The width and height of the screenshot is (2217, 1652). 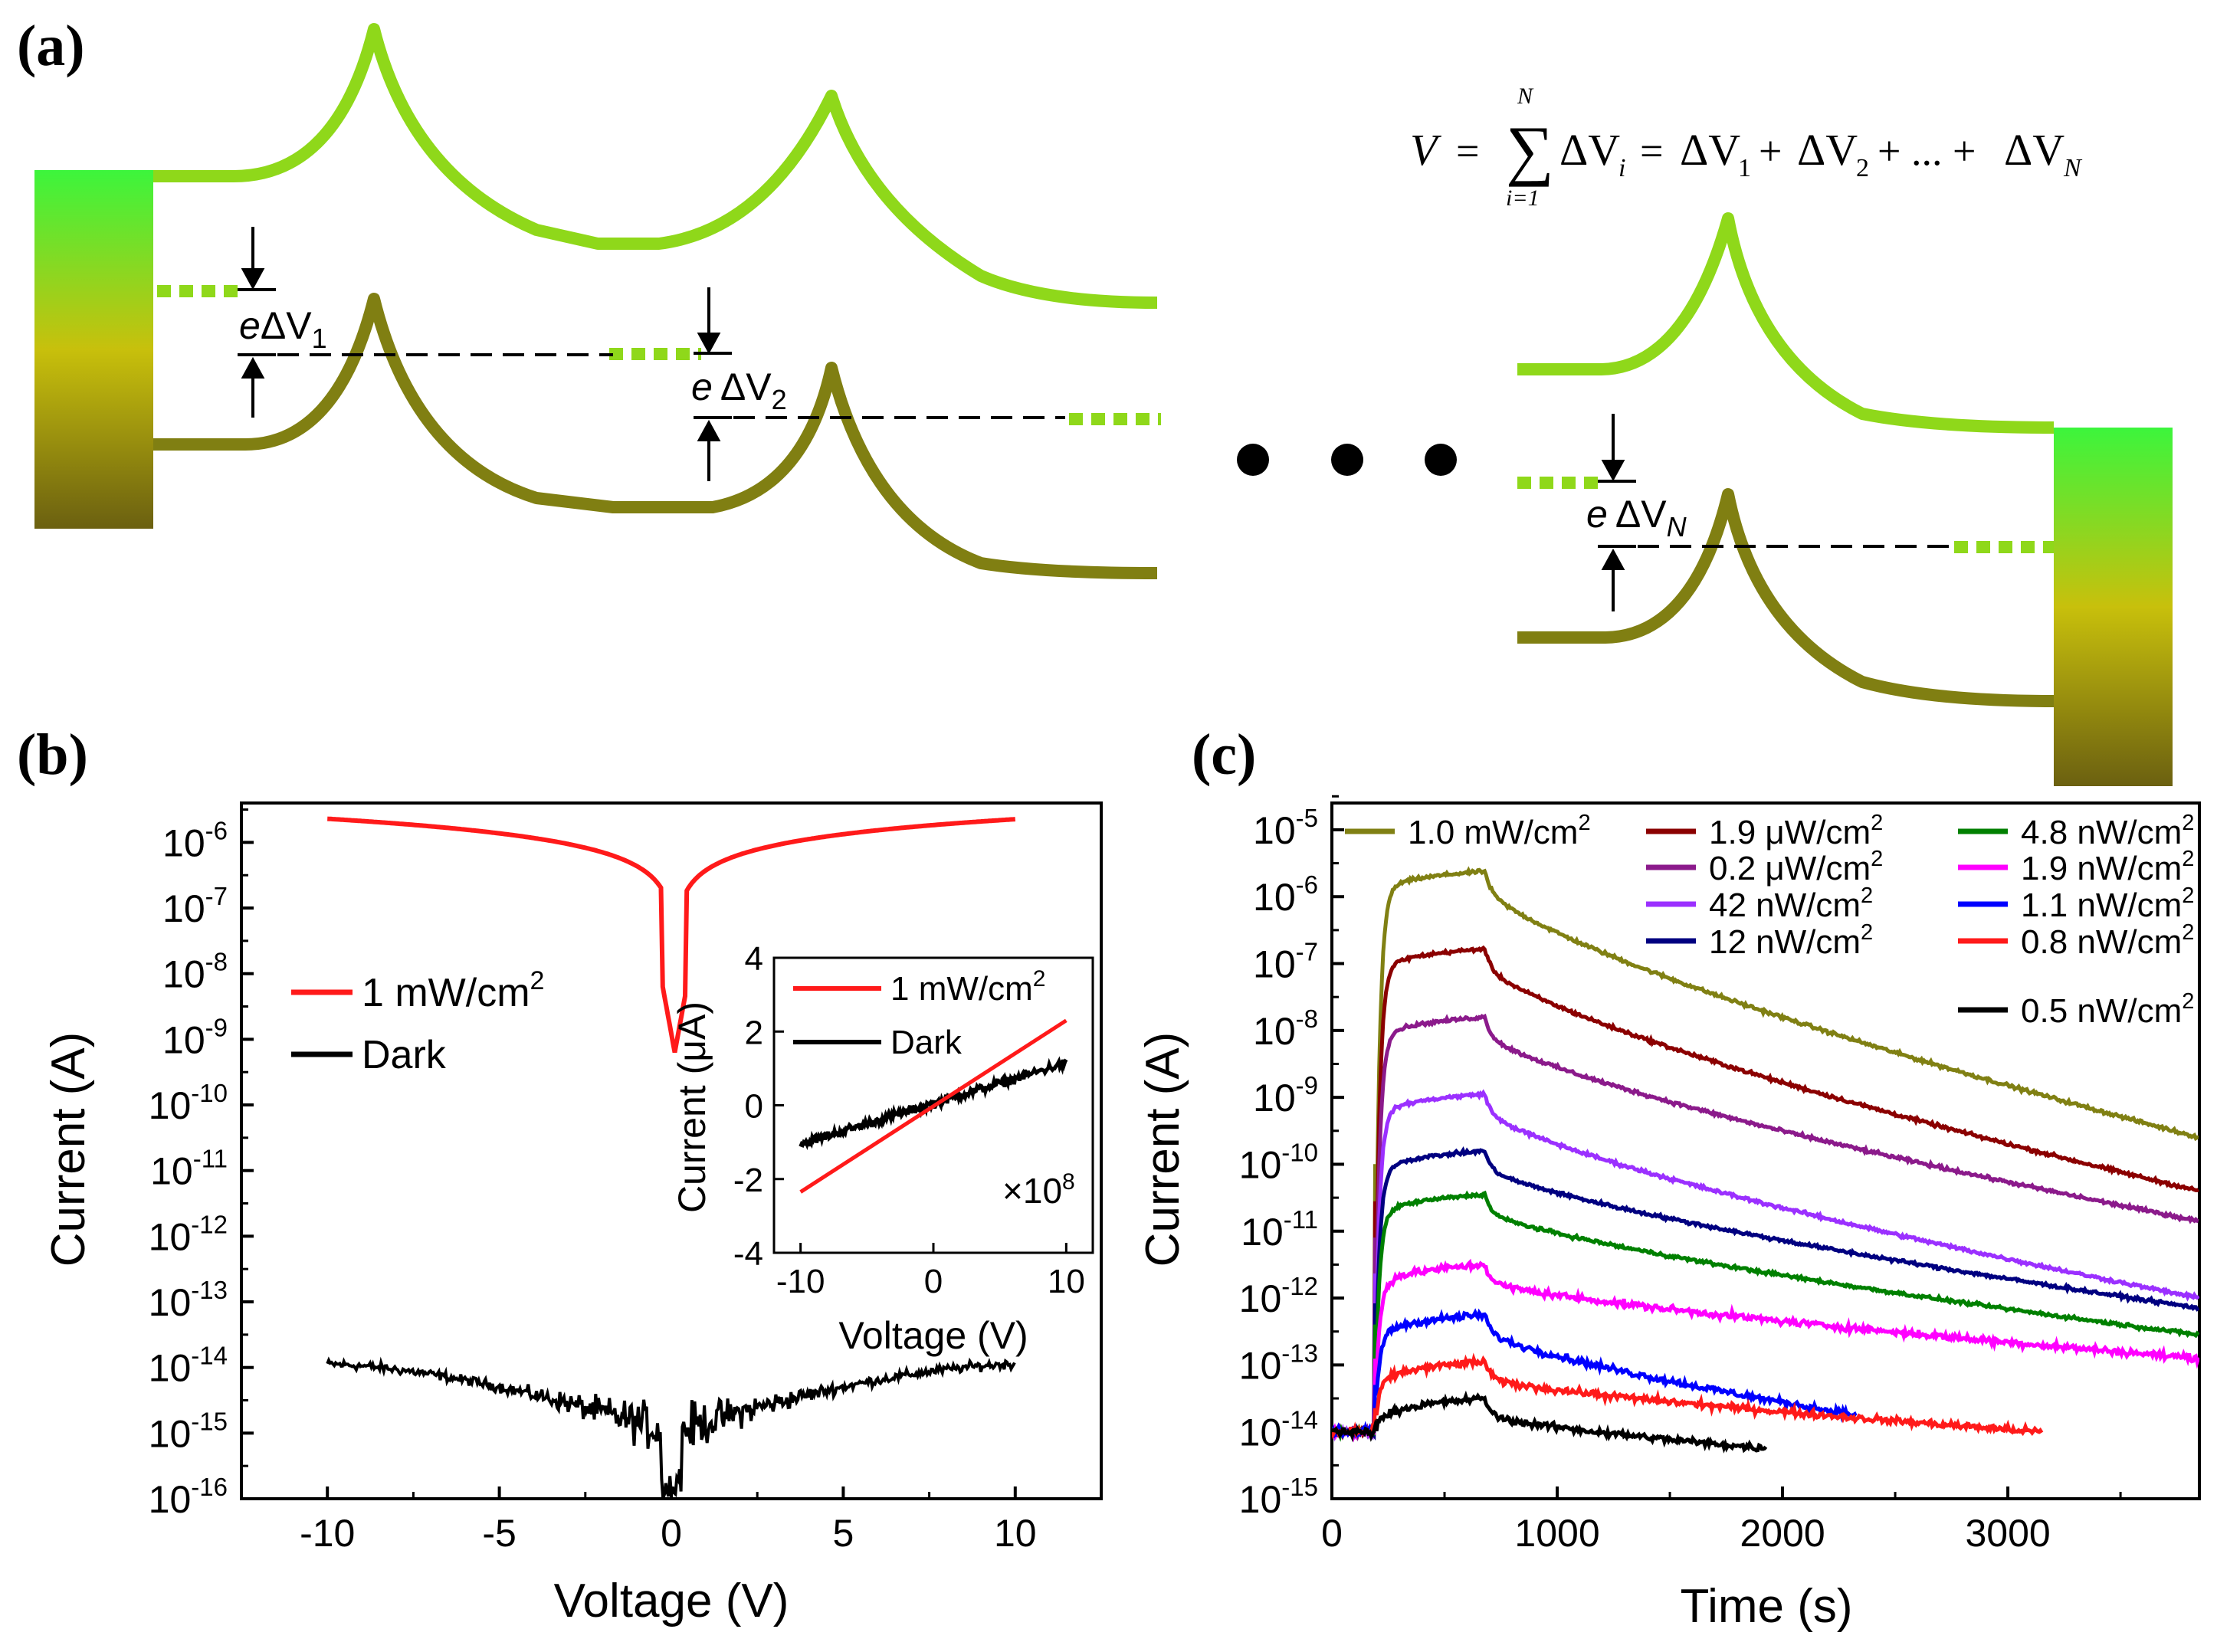 I want to click on inset-x-tick-label: -10, so click(x=800, y=1281).